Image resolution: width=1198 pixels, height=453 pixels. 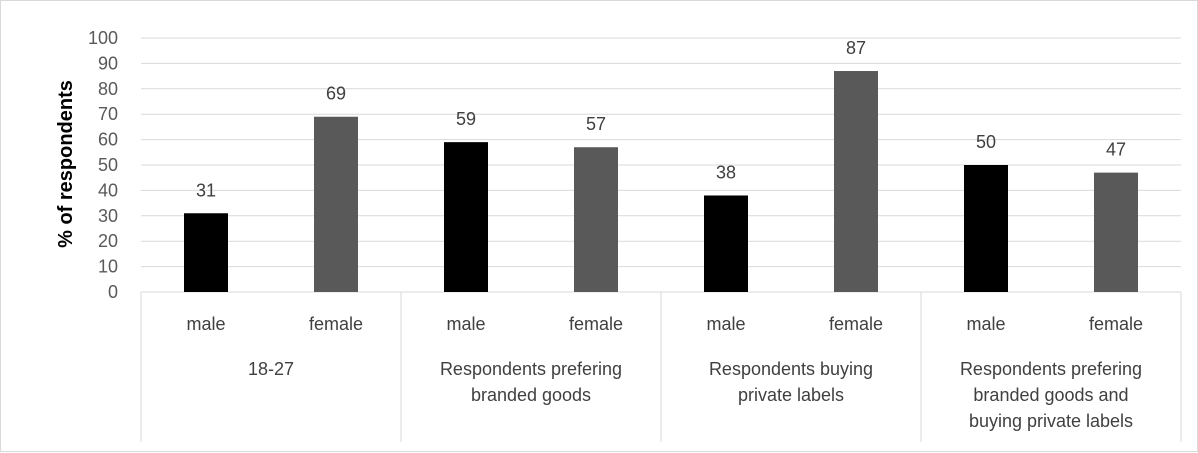 What do you see at coordinates (596, 124) in the screenshot?
I see `data-label: 57` at bounding box center [596, 124].